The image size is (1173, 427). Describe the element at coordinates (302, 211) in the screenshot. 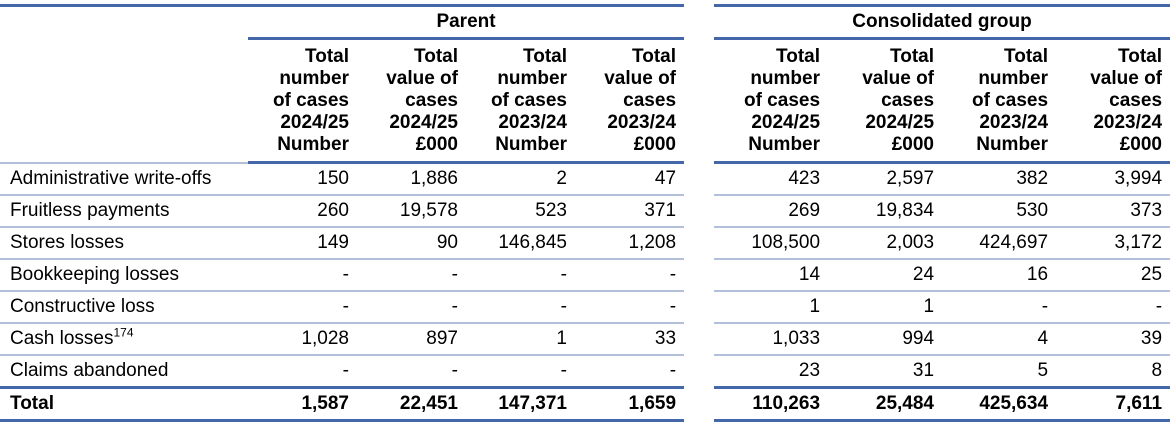

I see `value-cell: 260` at that location.